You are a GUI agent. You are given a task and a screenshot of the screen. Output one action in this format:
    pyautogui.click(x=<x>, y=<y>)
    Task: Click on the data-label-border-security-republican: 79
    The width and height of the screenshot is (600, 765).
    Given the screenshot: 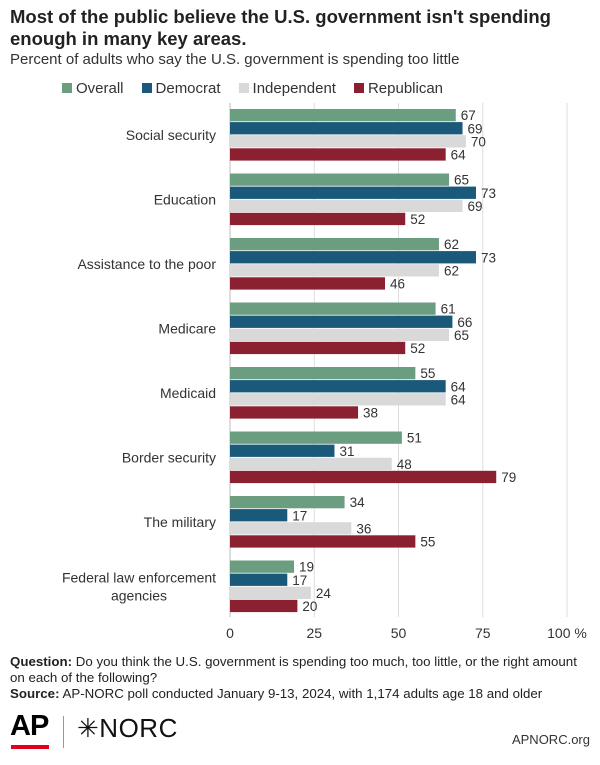 What is the action you would take?
    pyautogui.click(x=508, y=477)
    